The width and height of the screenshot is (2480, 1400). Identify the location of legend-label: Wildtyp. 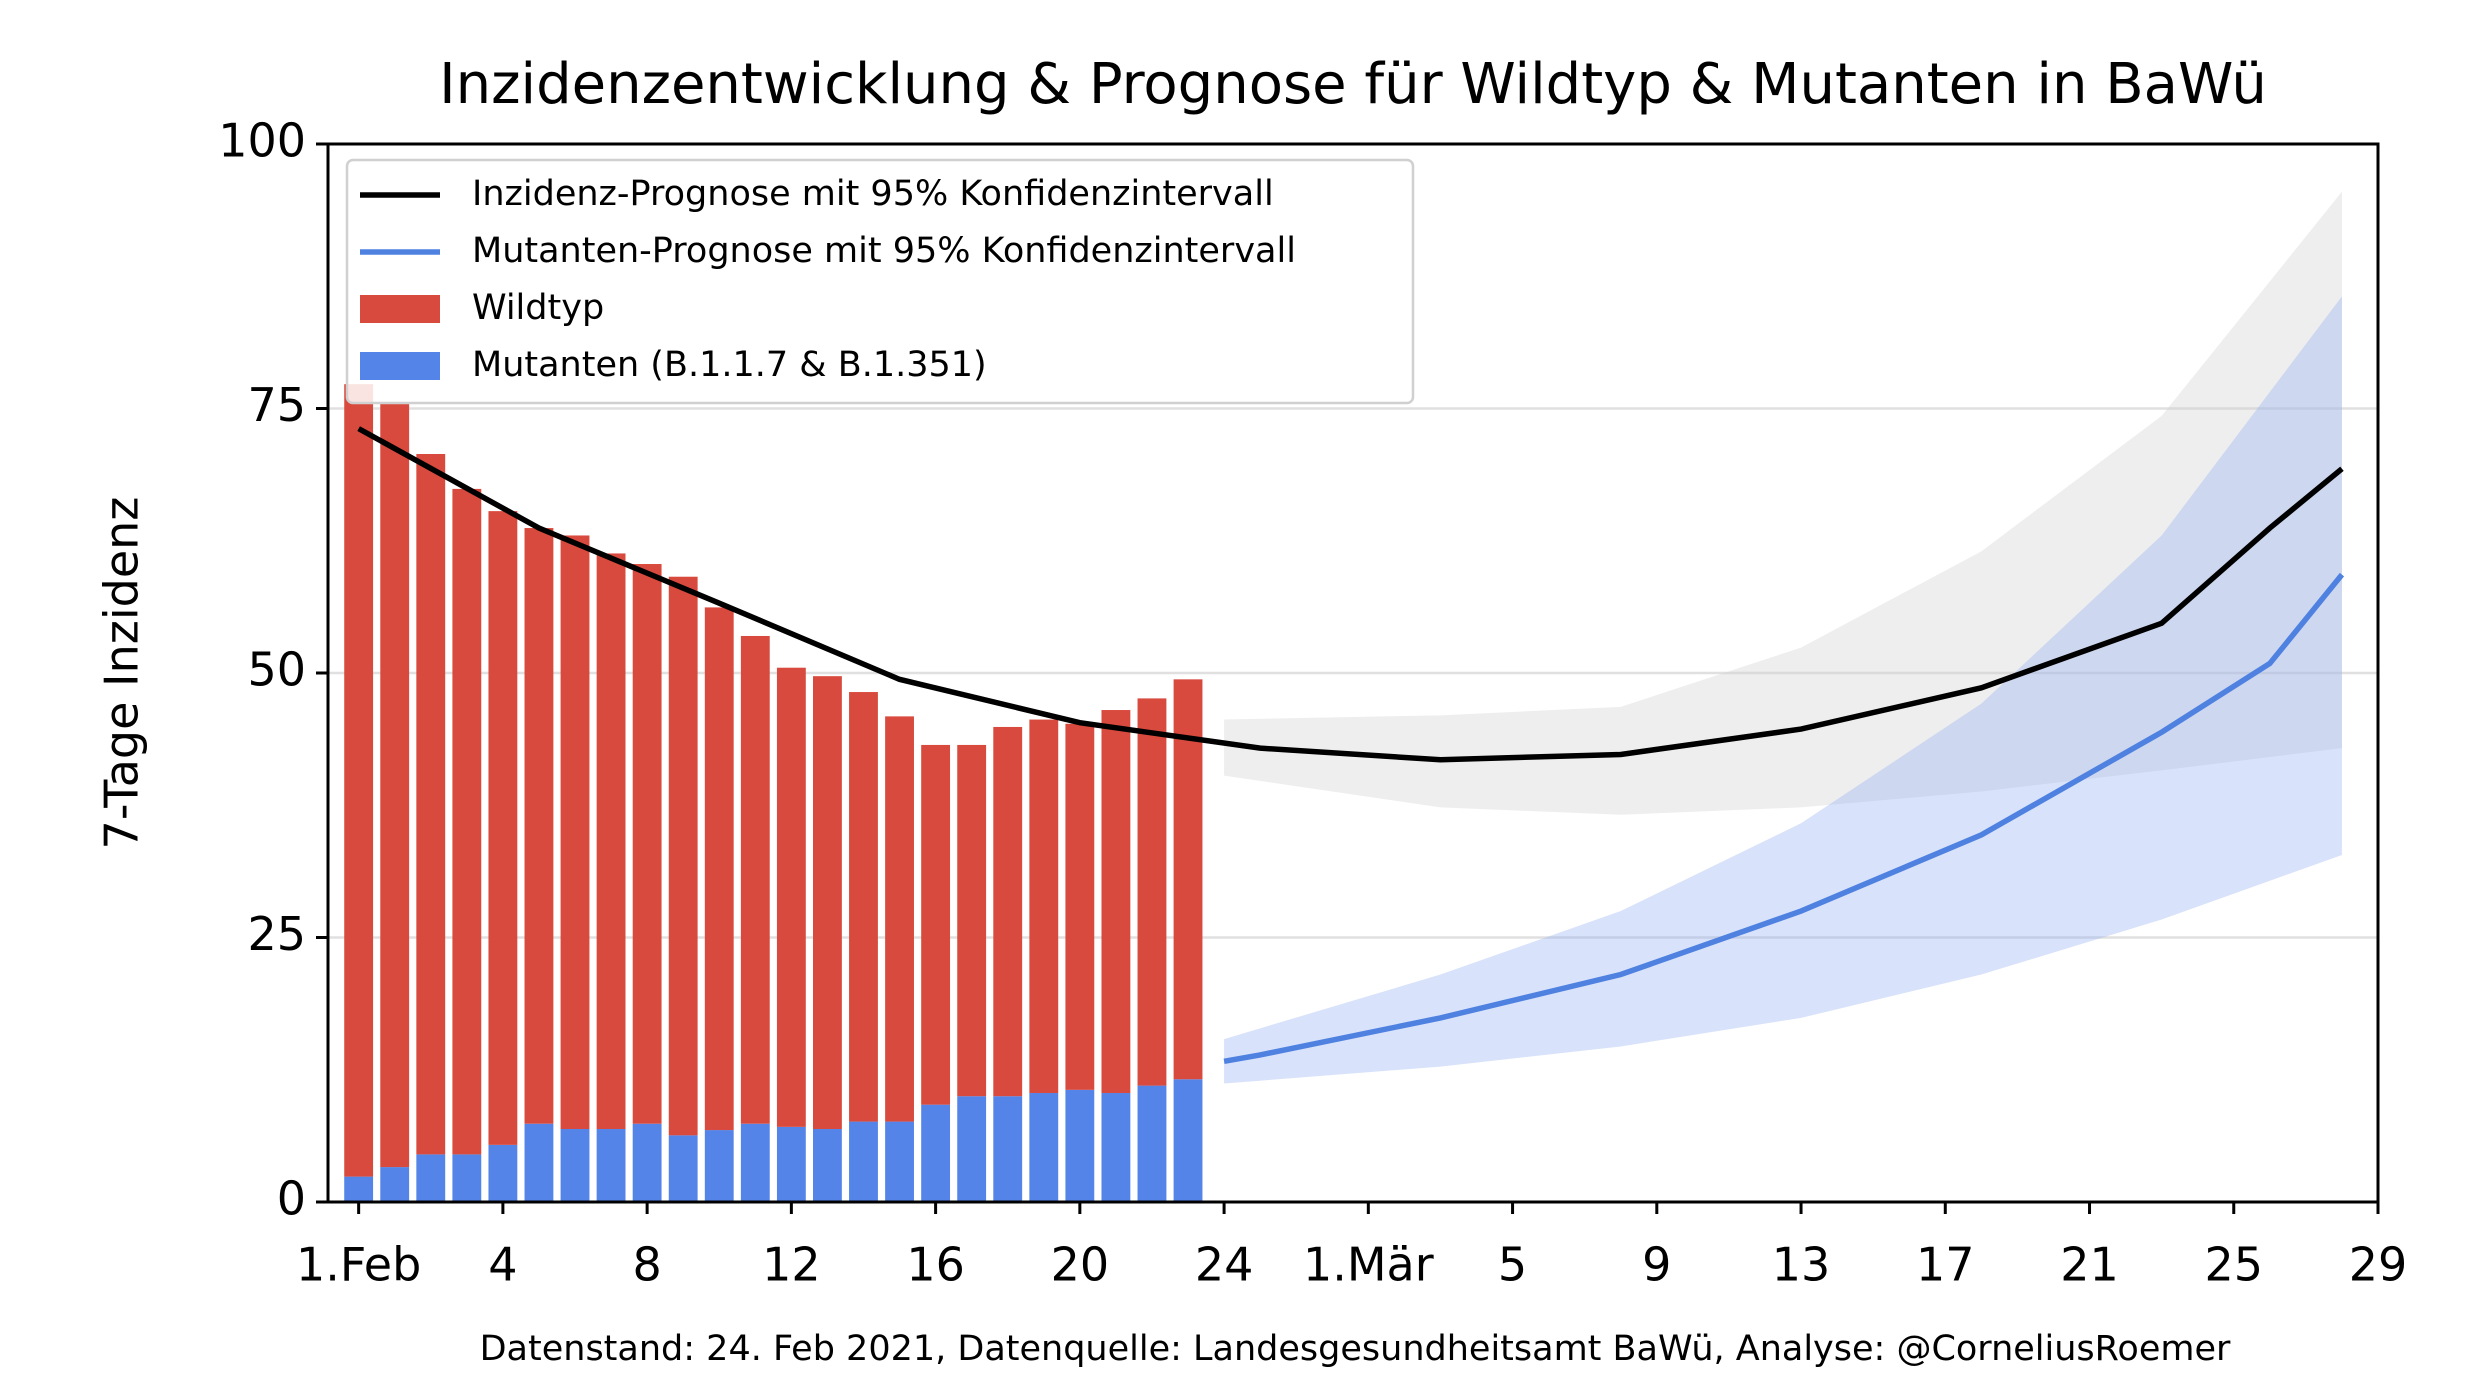
(538, 308).